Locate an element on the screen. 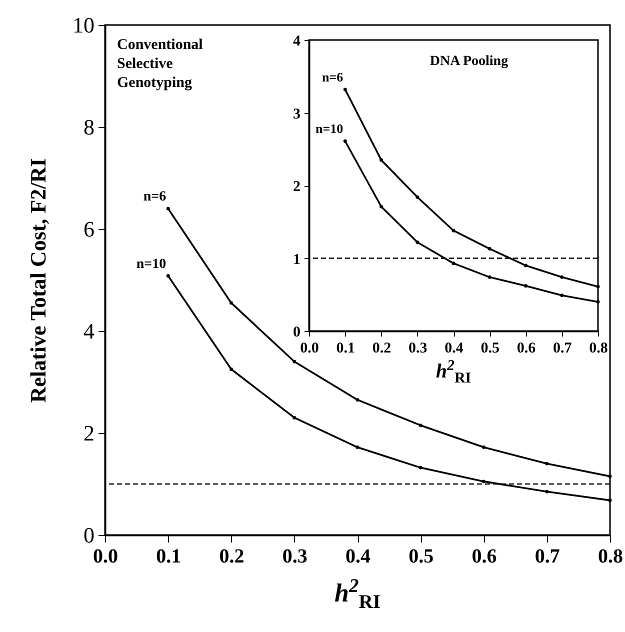  y-tick-label: 3 is located at coordinates (296, 114).